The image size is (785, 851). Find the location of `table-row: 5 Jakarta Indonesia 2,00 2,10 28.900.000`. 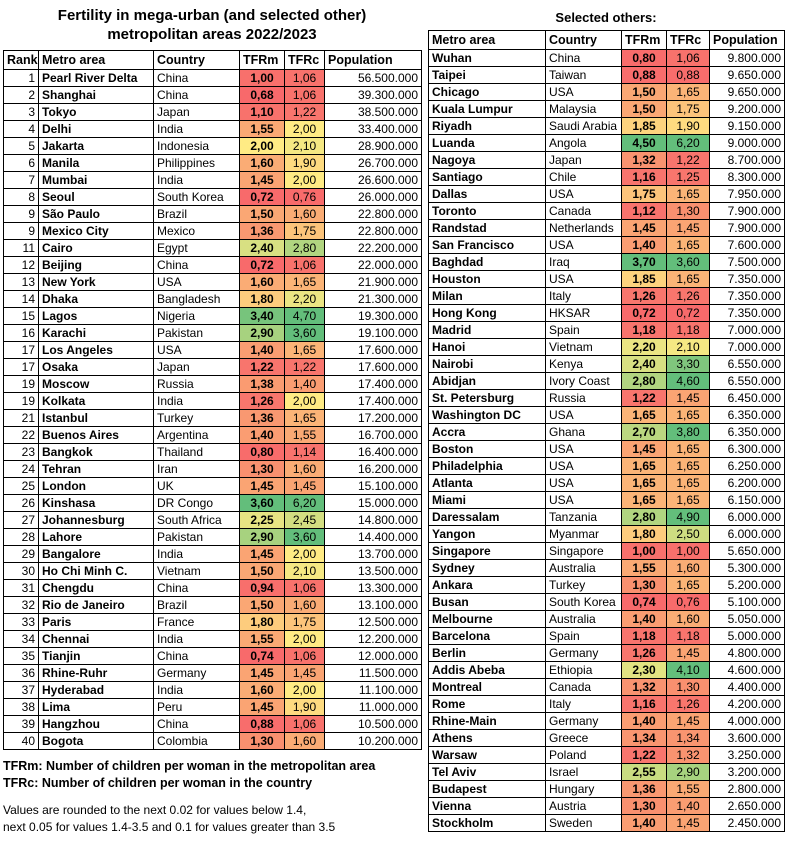

table-row: 5 Jakarta Indonesia 2,00 2,10 28.900.000 is located at coordinates (212, 146).